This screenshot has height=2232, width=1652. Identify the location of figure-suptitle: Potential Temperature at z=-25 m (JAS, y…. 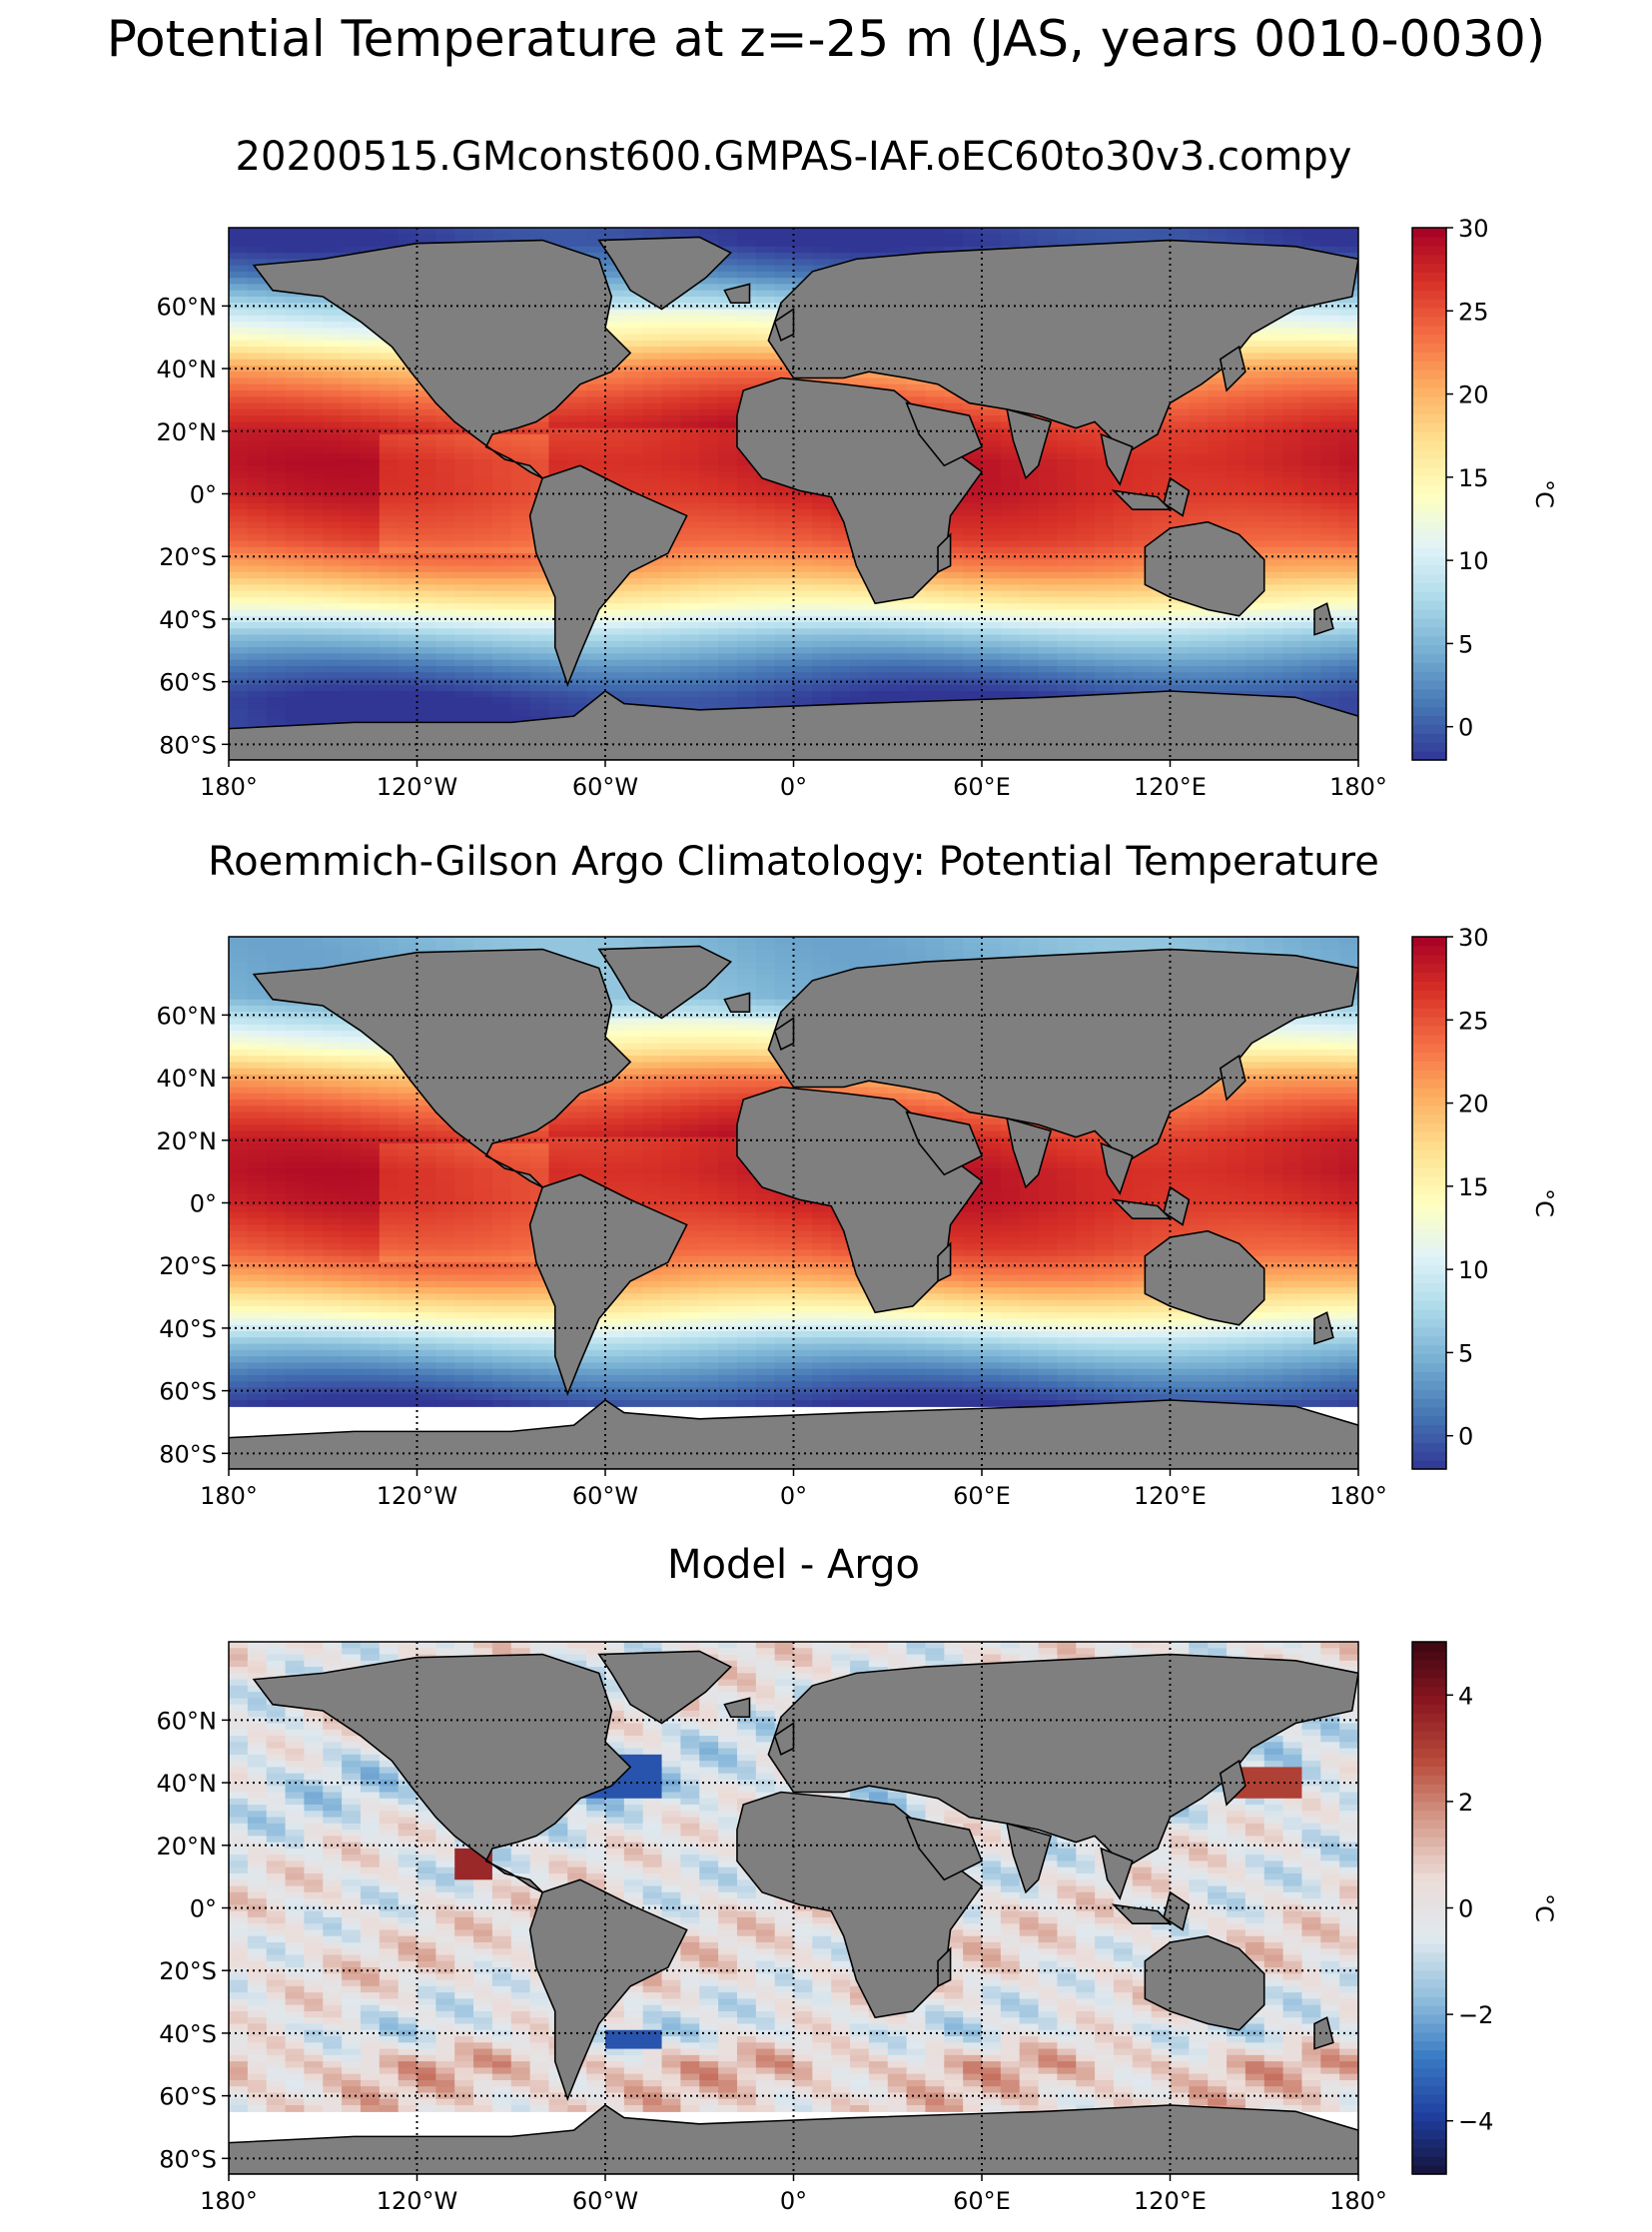
(826, 39).